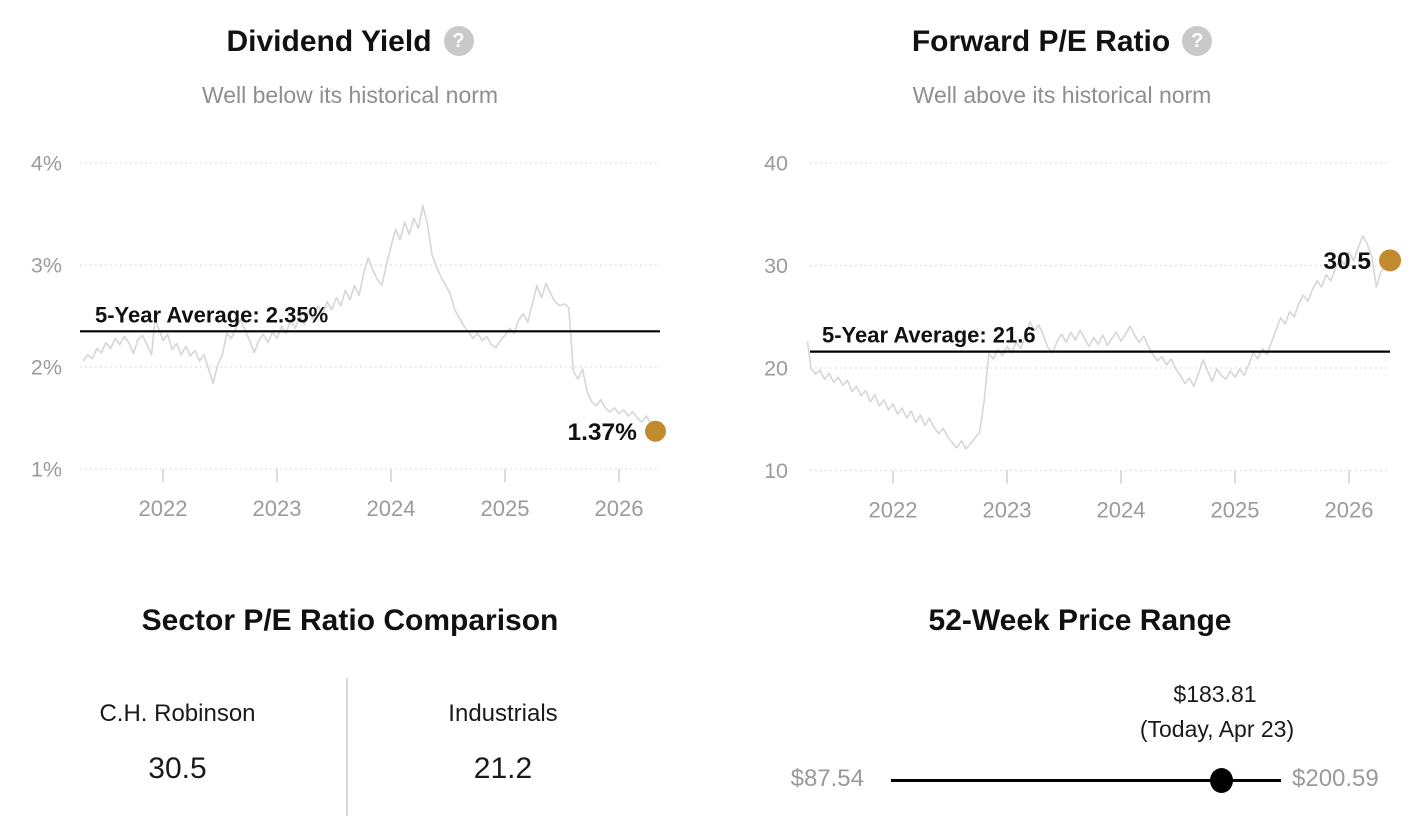  What do you see at coordinates (1215, 694) in the screenshot?
I see `current-price: $183.81` at bounding box center [1215, 694].